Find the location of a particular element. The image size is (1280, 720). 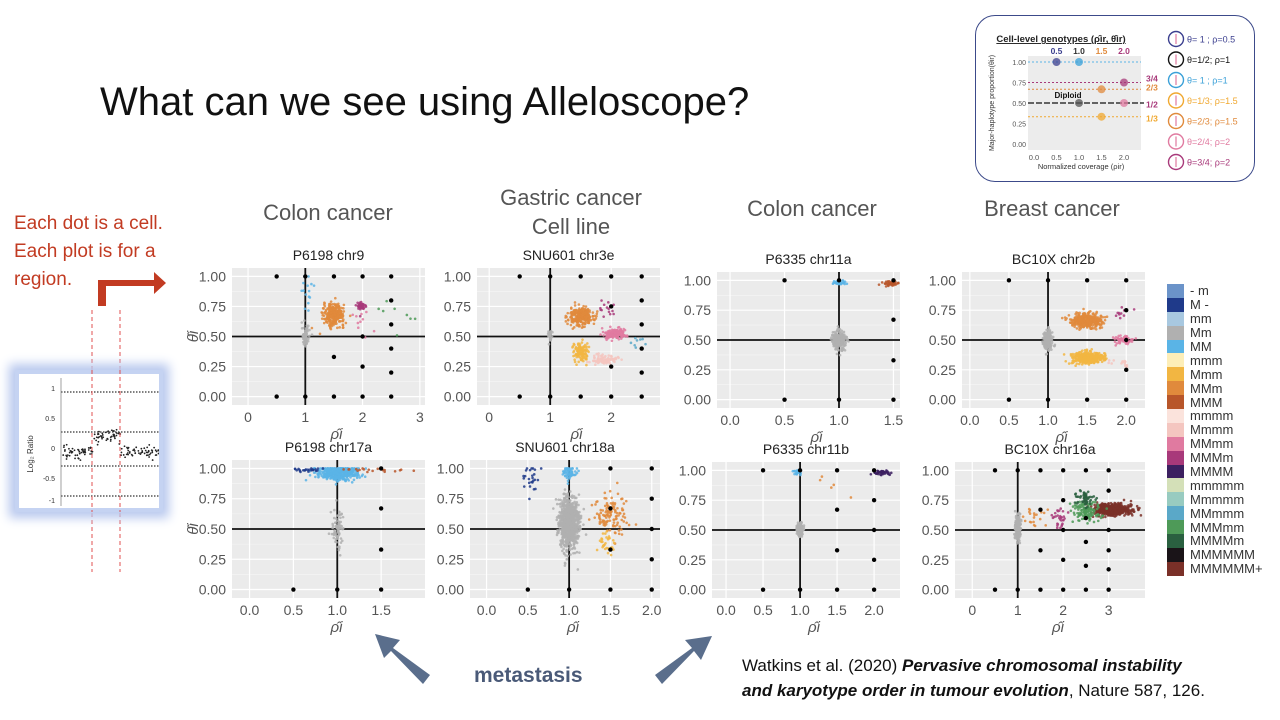

x-tick-label: 2.0 is located at coordinates (874, 610).